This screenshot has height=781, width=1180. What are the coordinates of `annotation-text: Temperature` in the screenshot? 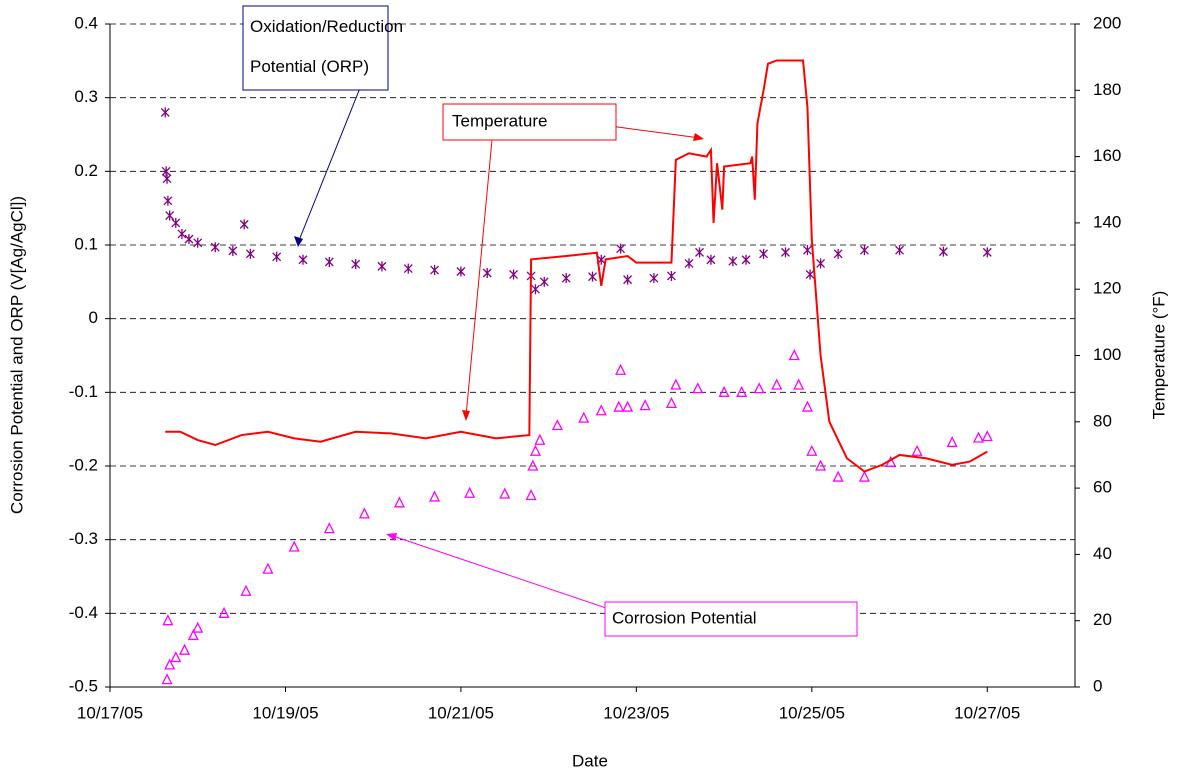 It's located at (499, 120).